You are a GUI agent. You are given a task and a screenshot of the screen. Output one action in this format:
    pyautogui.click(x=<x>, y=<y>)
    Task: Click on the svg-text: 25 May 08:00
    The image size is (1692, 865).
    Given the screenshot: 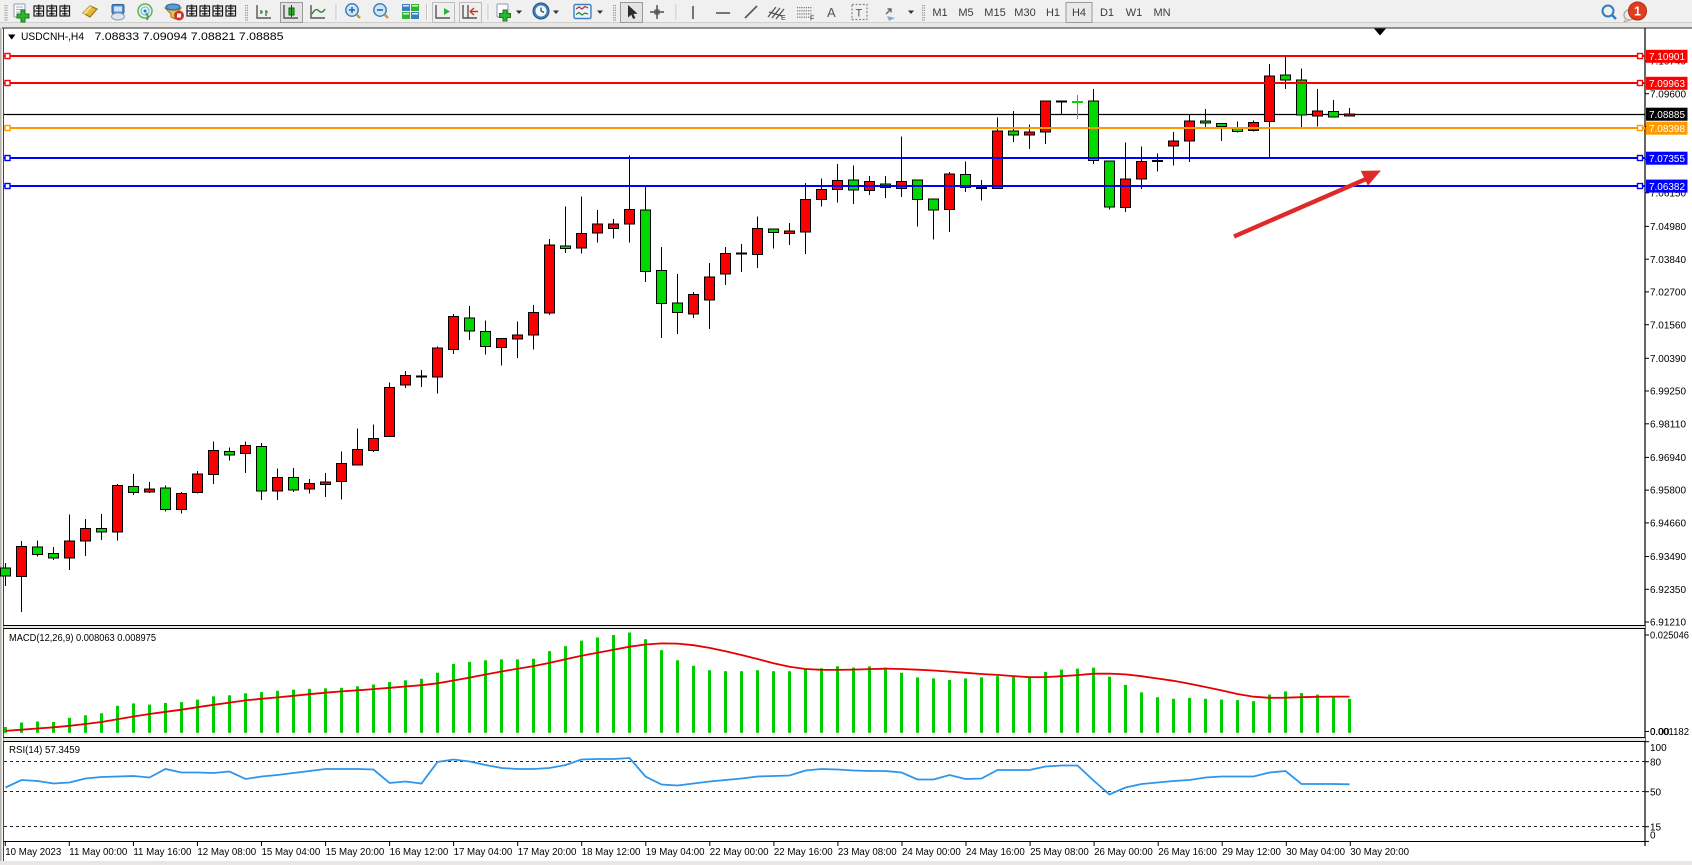 What is the action you would take?
    pyautogui.click(x=1059, y=852)
    